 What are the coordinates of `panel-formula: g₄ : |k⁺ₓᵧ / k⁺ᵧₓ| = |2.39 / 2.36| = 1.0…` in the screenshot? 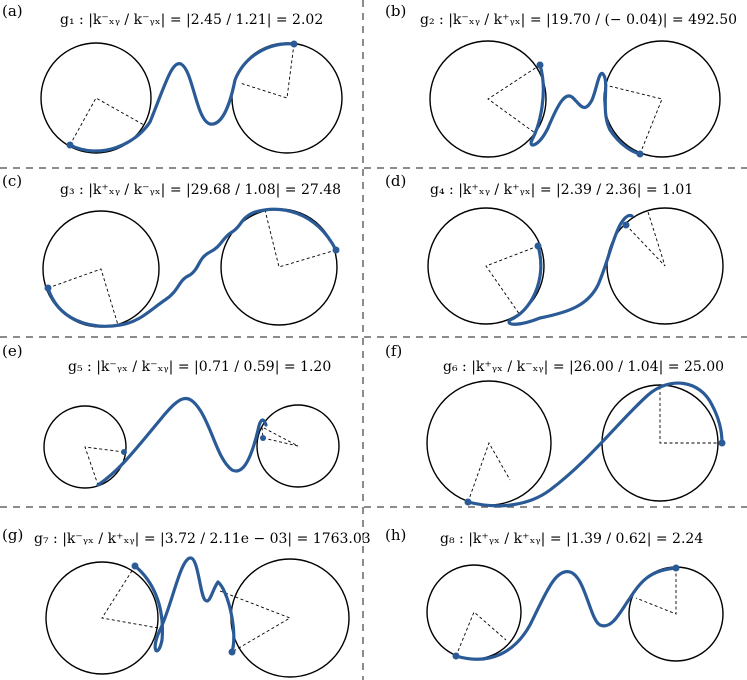 It's located at (561, 190).